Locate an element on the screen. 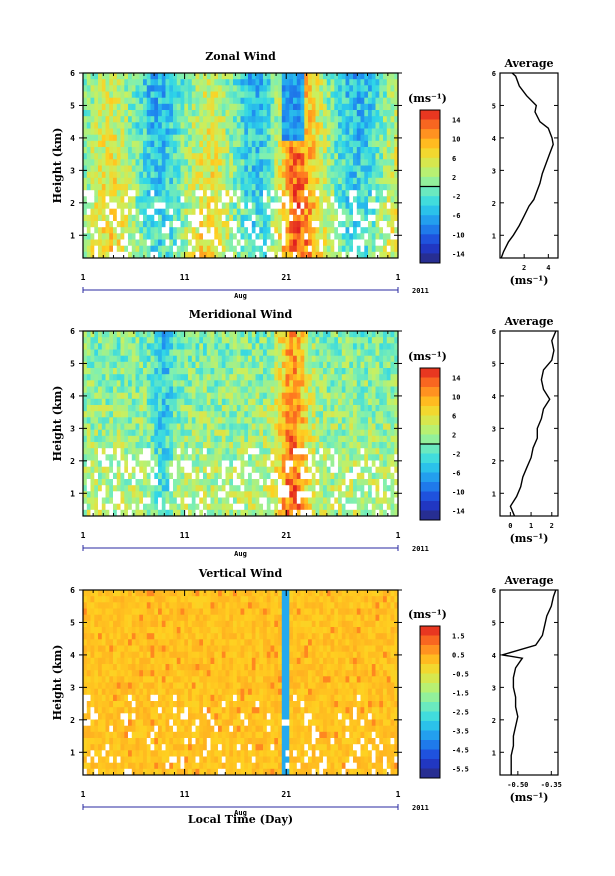  colorbar-tick-label: -2 is located at coordinates (456, 197).